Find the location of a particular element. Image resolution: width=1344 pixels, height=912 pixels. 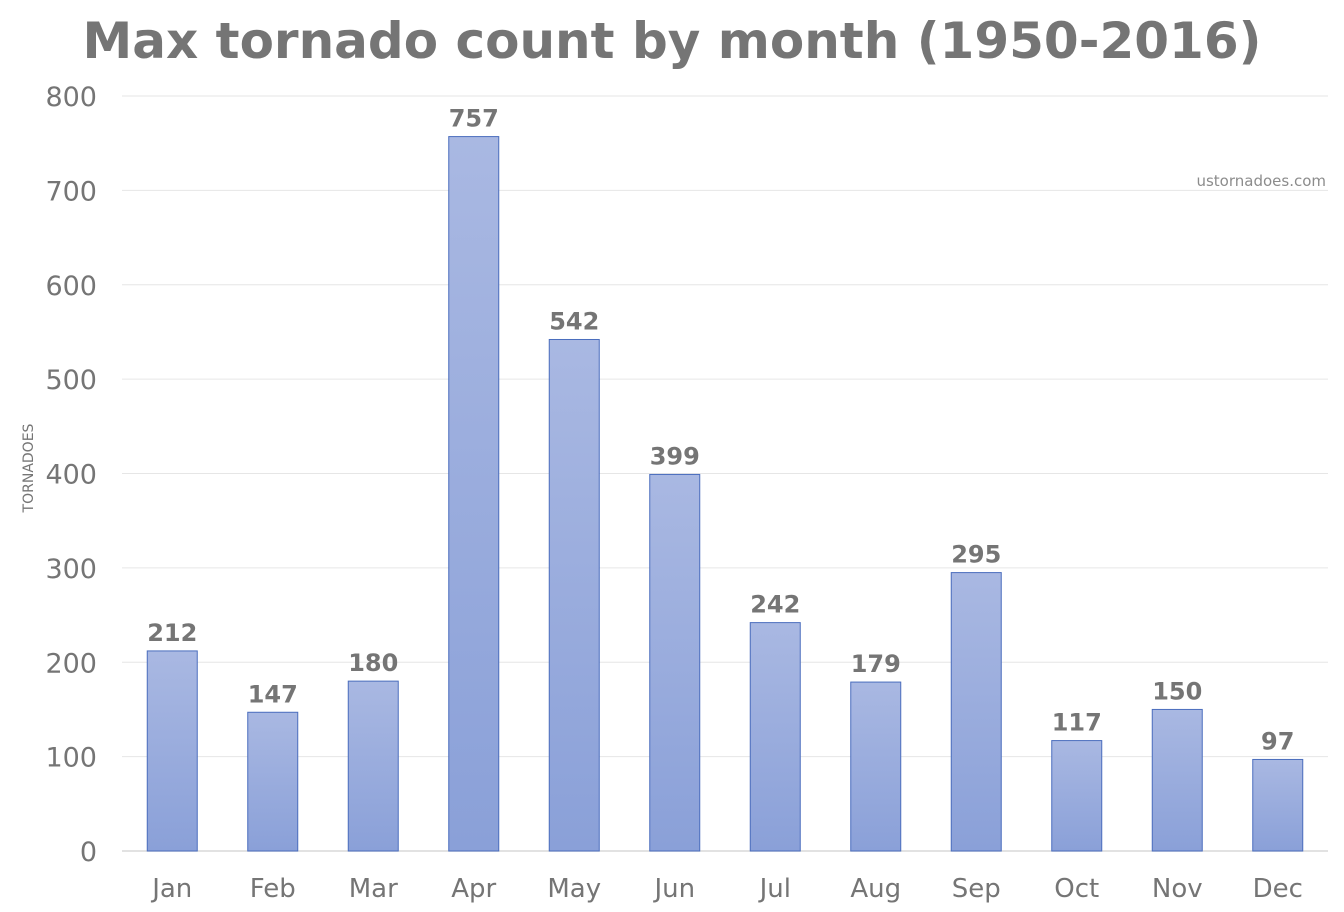

data-label-dec: 97 is located at coordinates (1277, 741).